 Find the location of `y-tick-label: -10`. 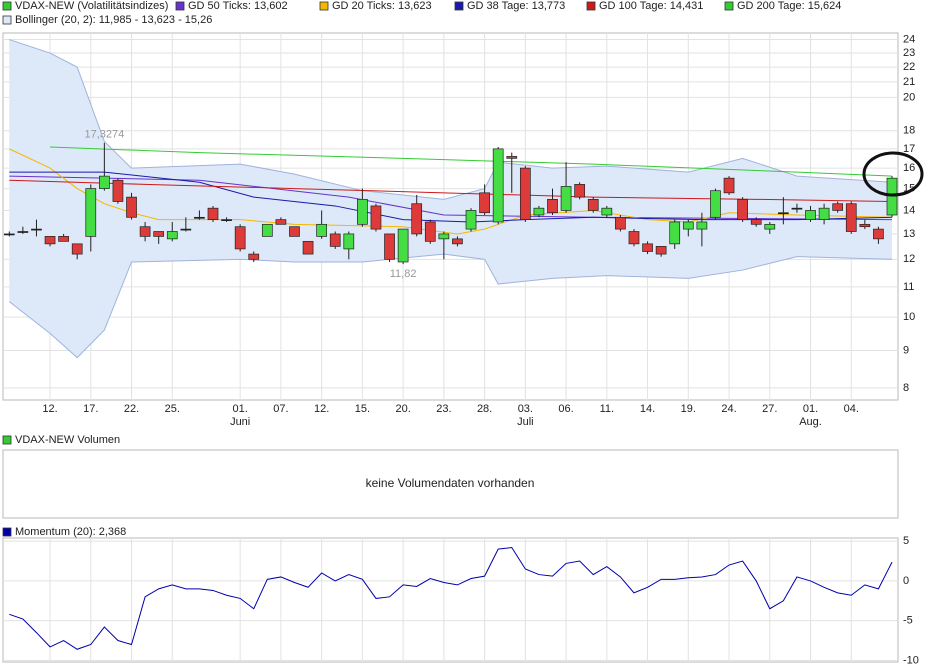

y-tick-label: -10 is located at coordinates (911, 660).